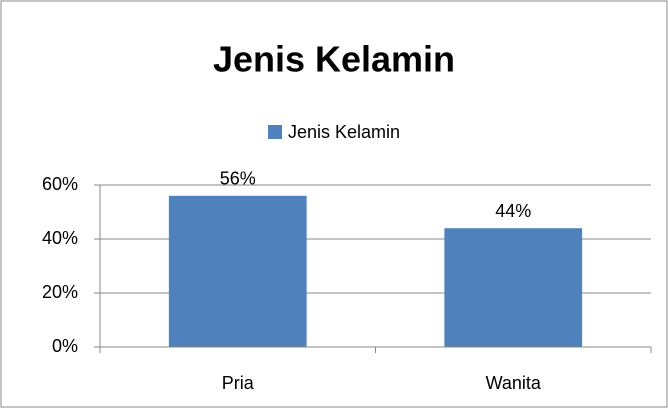 The width and height of the screenshot is (668, 408). Describe the element at coordinates (60, 292) in the screenshot. I see `y-tick-label: 20%` at that location.